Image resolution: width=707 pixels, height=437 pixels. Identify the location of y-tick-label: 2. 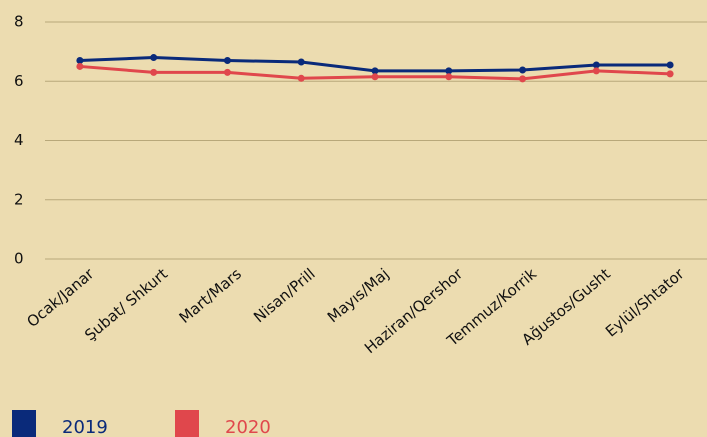
(19, 199).